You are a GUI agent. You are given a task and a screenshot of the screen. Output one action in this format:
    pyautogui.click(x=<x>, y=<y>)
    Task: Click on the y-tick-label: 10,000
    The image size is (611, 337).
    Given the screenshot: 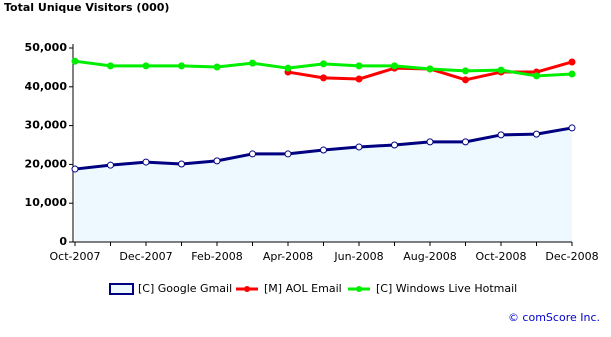 What is the action you would take?
    pyautogui.click(x=46, y=202)
    